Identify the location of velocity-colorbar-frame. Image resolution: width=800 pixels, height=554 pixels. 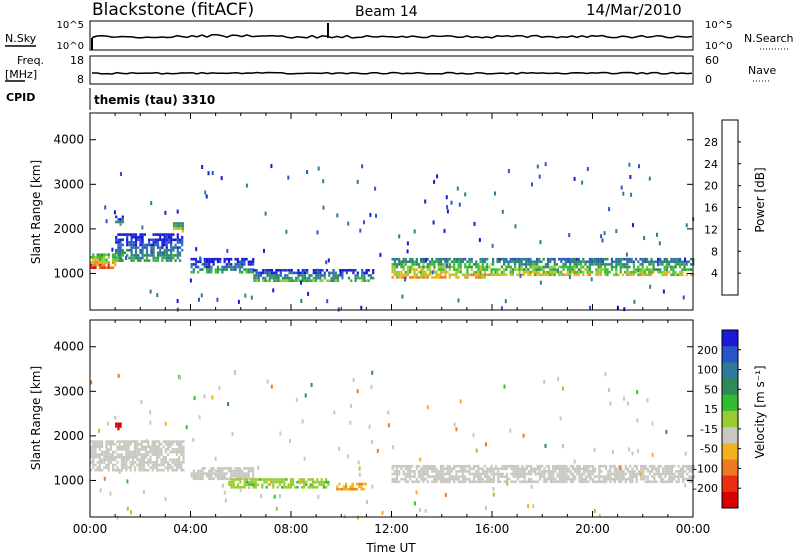
(730, 419).